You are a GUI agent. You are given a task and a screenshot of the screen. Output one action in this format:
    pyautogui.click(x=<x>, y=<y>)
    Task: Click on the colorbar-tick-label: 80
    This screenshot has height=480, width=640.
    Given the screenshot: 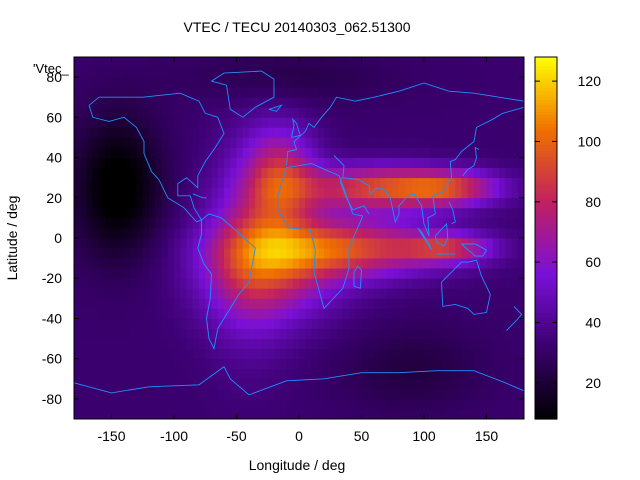 What is the action you would take?
    pyautogui.click(x=593, y=202)
    